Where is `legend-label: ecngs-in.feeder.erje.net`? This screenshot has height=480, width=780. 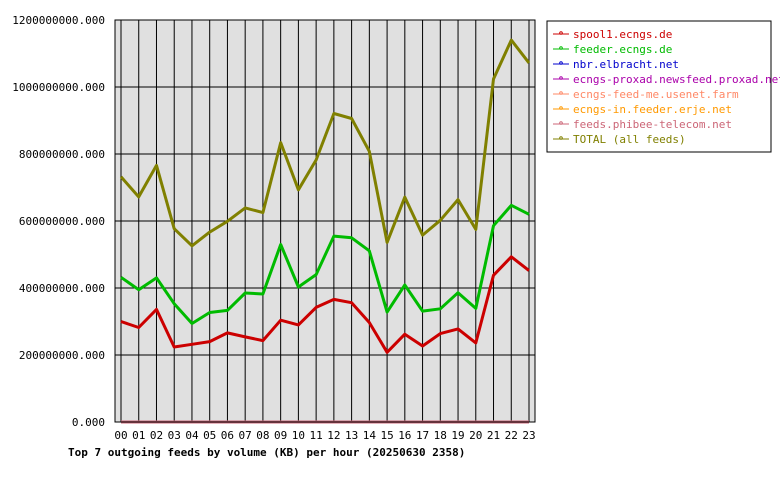
legend-label: ecngs-in.feeder.erje.net is located at coordinates (652, 109).